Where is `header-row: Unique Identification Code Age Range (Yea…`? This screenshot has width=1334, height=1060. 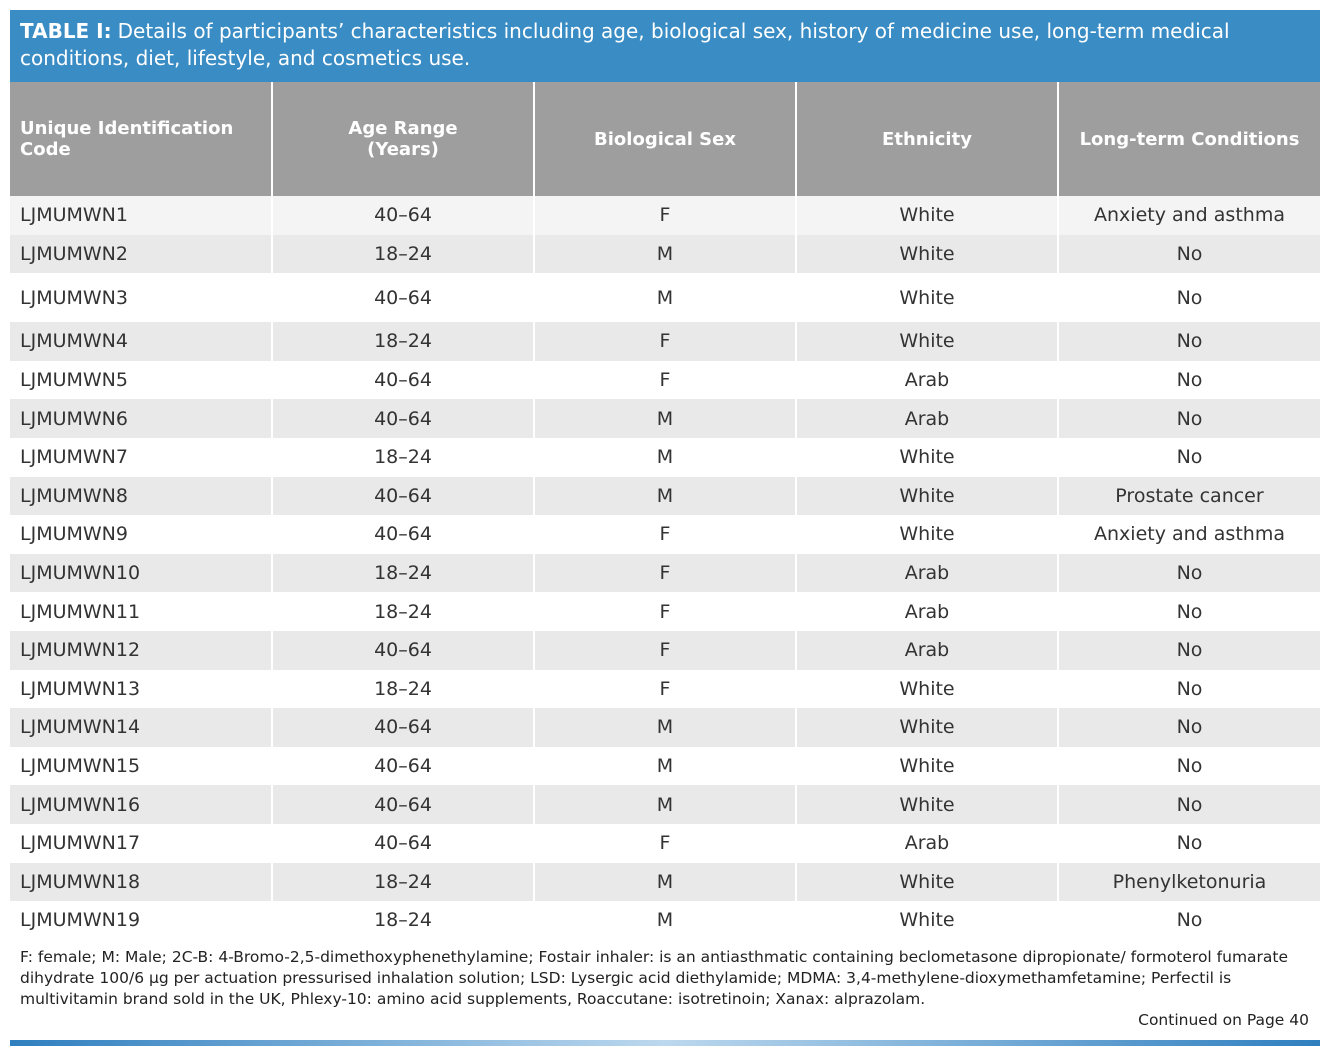
header-row: Unique Identification Code Age Range (Yea… is located at coordinates (665, 139).